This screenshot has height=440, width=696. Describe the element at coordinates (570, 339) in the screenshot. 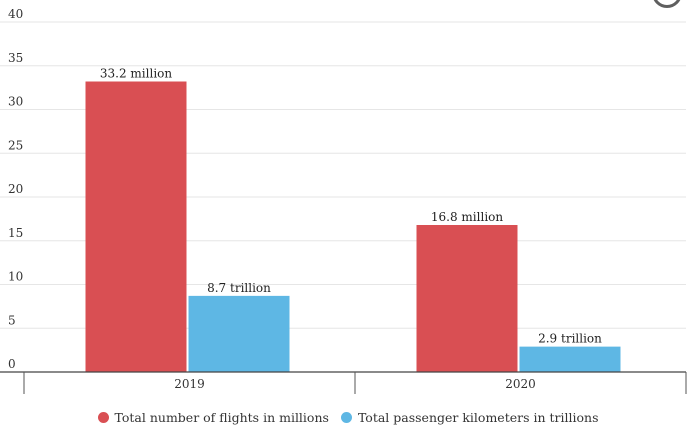

I see `data-label-2020-series-1: 2.9 trillion` at that location.